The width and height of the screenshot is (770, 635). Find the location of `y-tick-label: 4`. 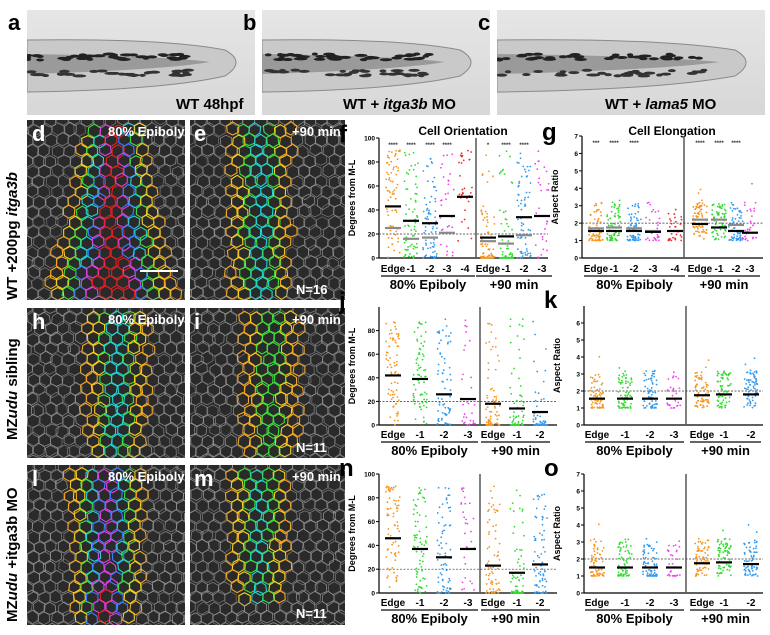

y-tick-label: 4 is located at coordinates (576, 189).